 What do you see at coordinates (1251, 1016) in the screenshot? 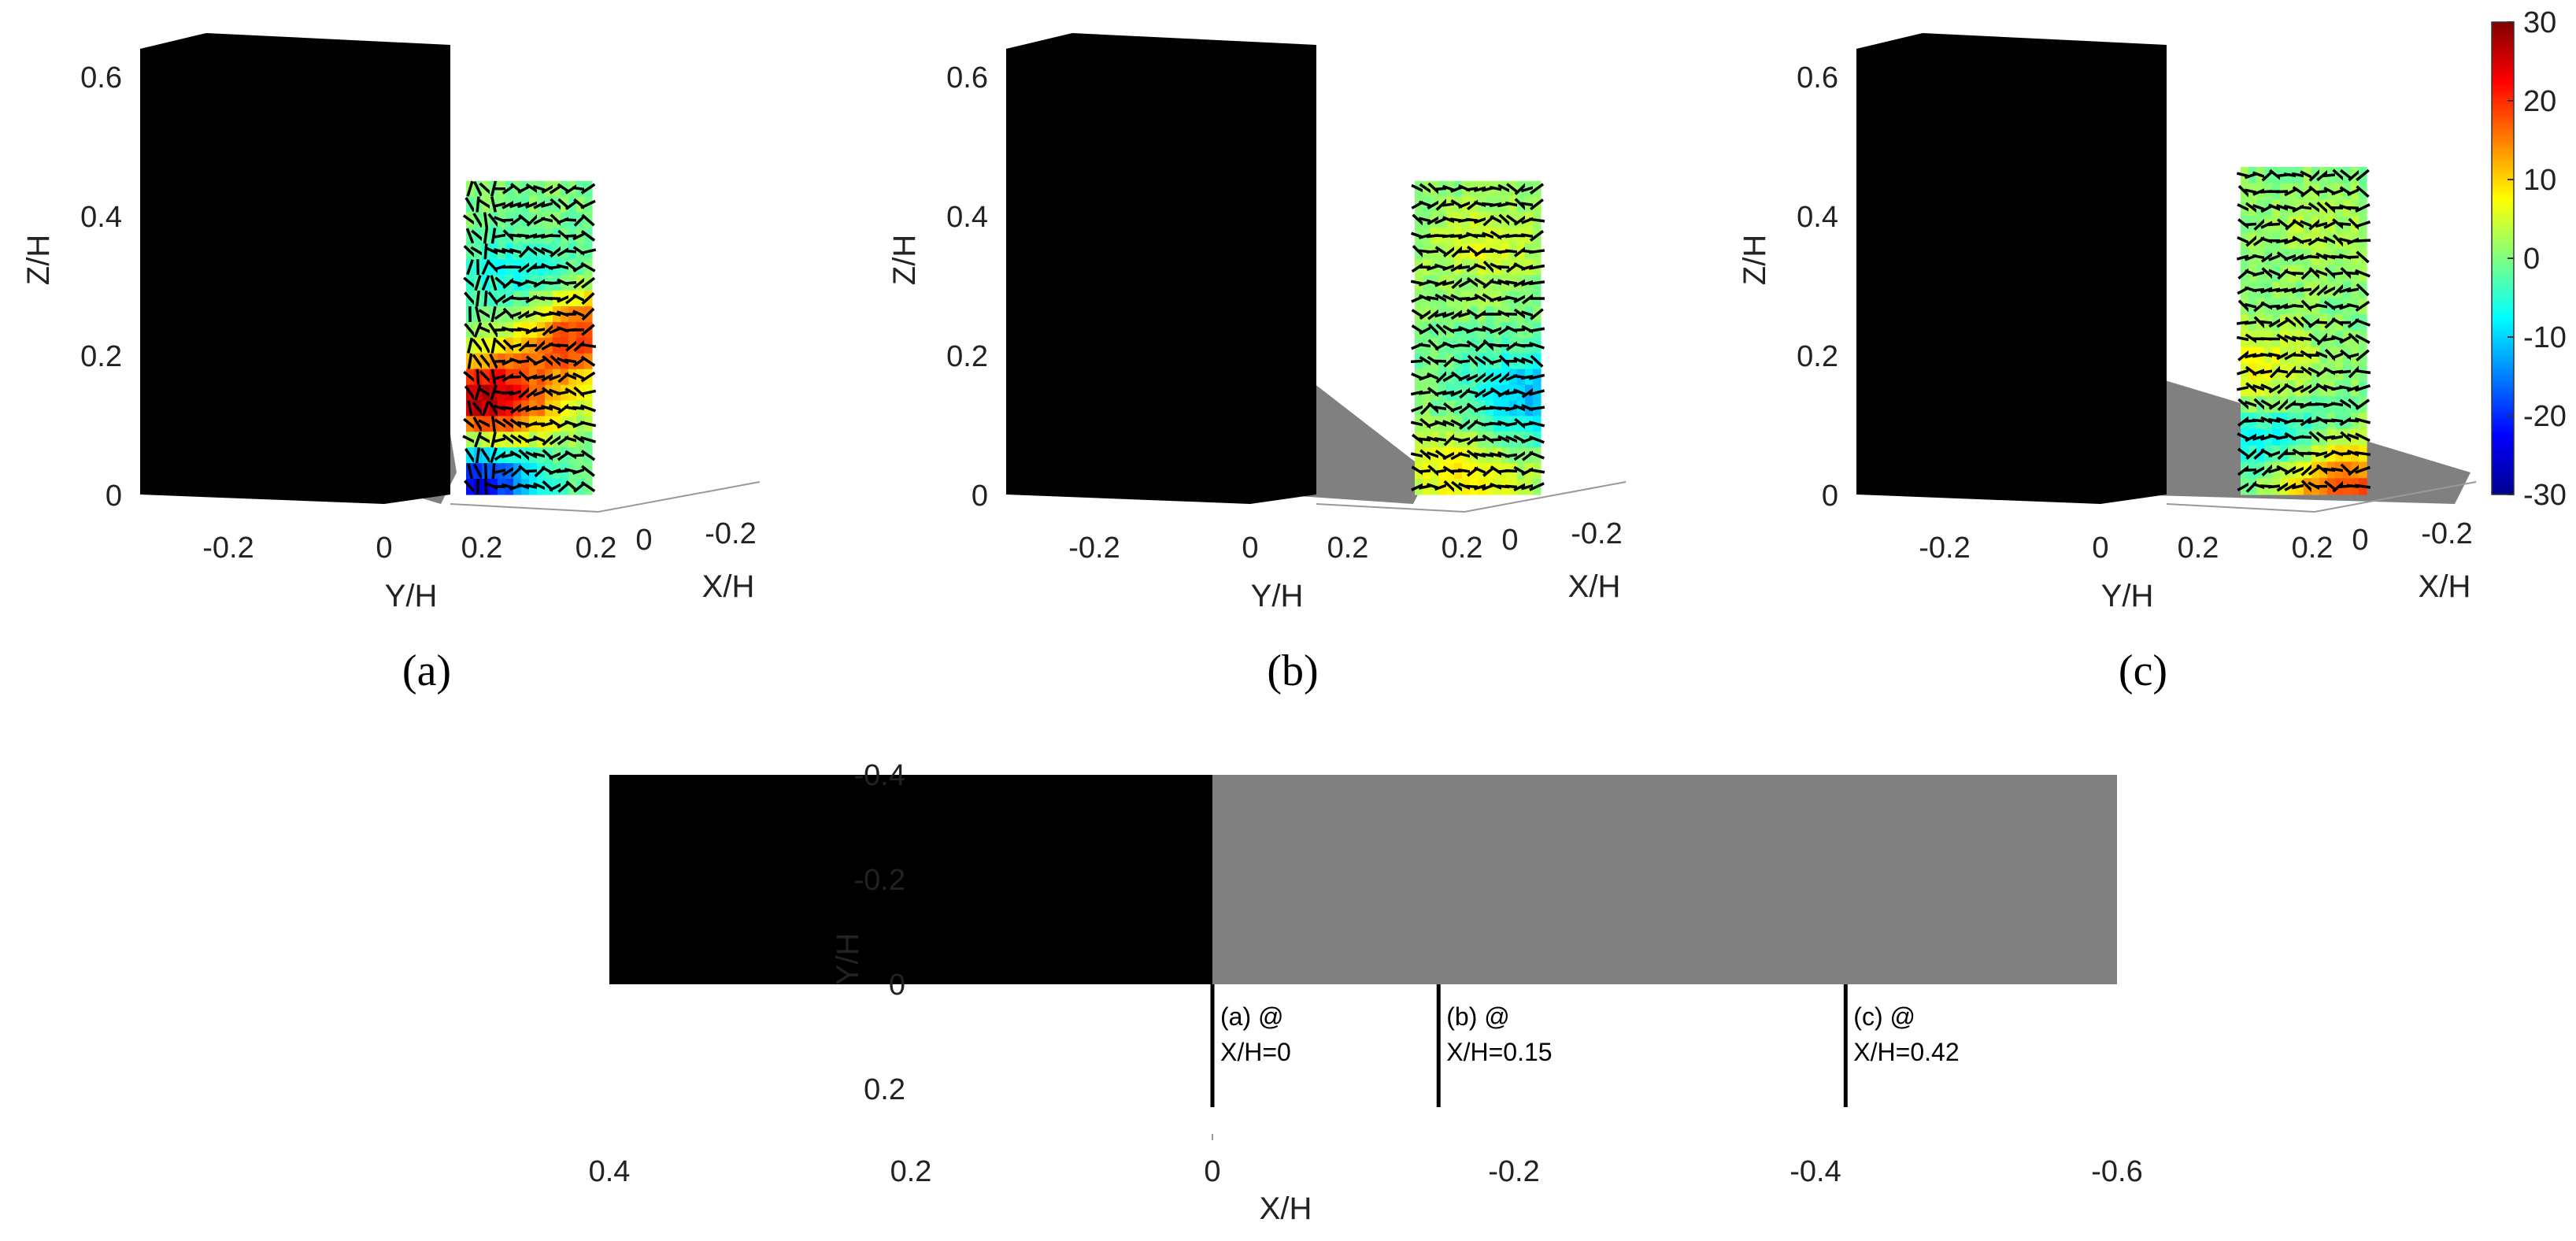
I see `section-label: (a) @` at bounding box center [1251, 1016].